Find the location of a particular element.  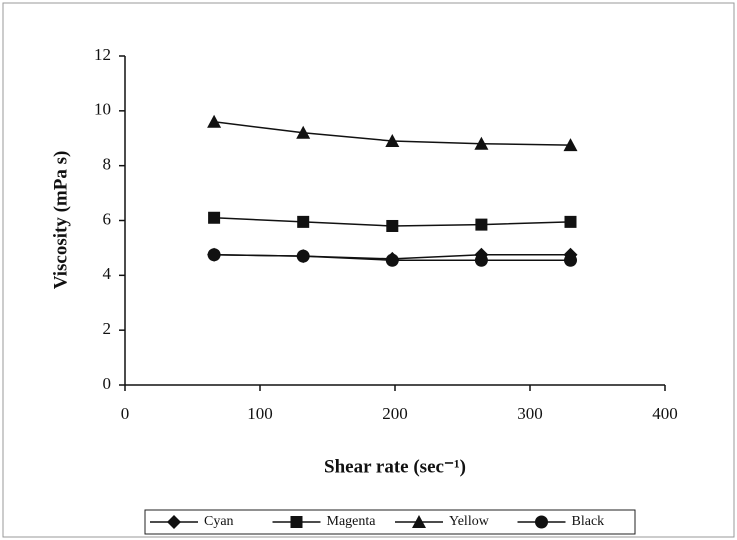

y-tick-label: 4 is located at coordinates (107, 273).